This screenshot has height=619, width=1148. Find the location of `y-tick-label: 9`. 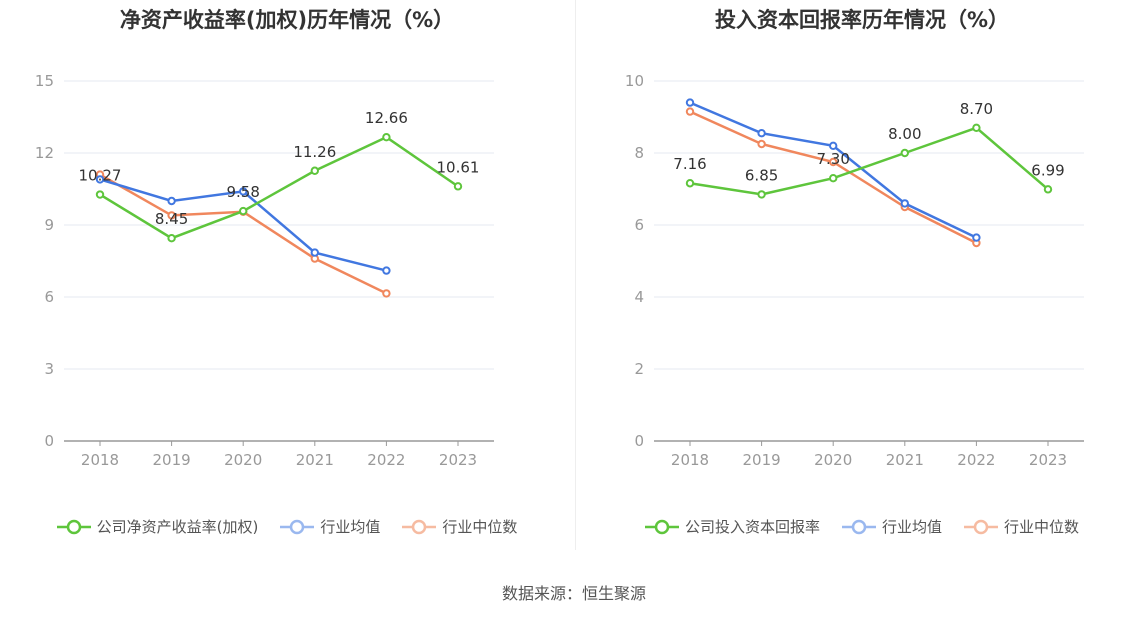

y-tick-label: 9 is located at coordinates (49, 225).